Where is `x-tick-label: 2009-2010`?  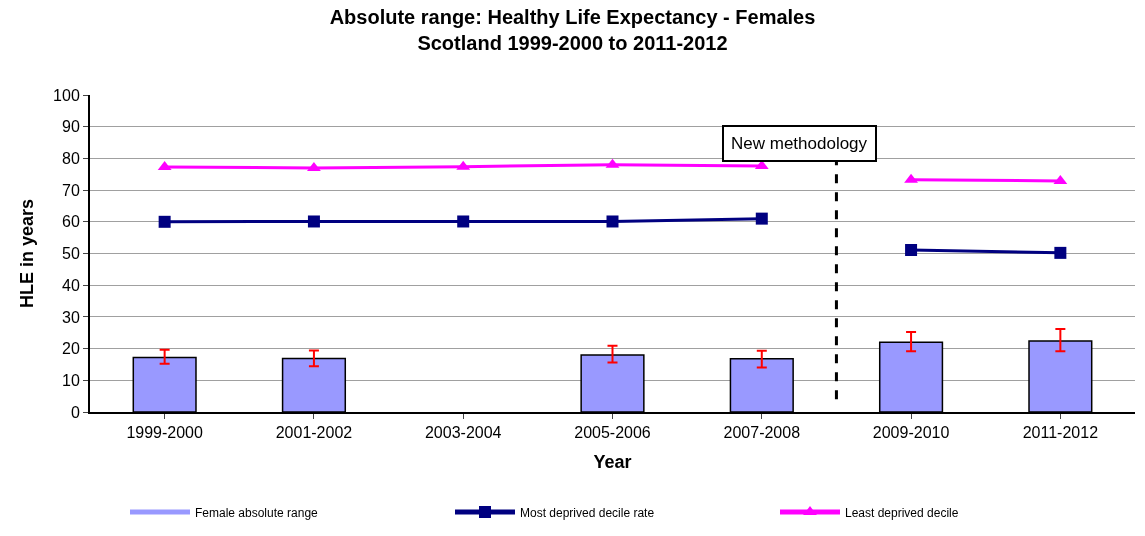
x-tick-label: 2009-2010 is located at coordinates (911, 433).